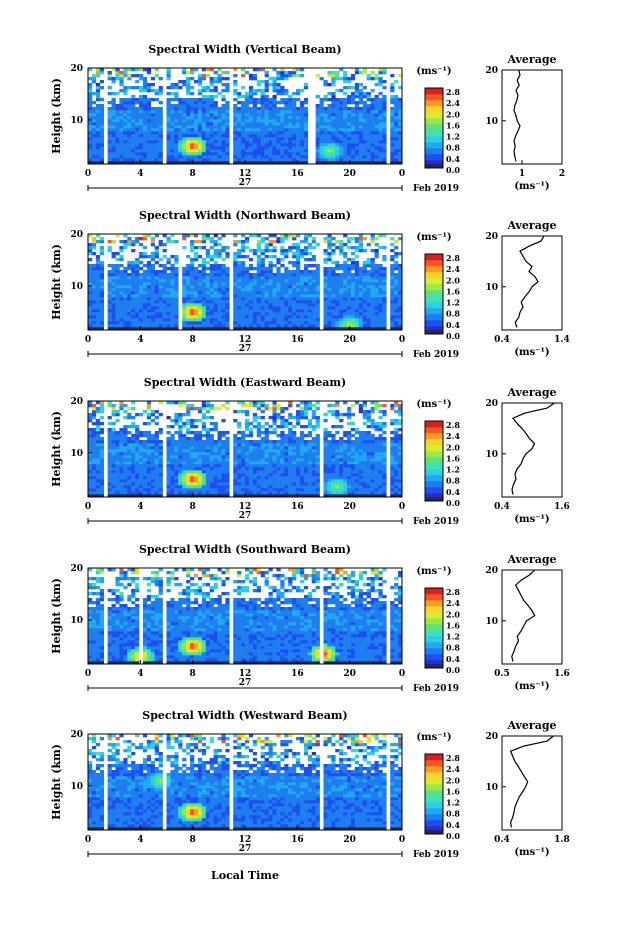 The image size is (623, 929). What do you see at coordinates (434, 294) in the screenshot?
I see `colorbar-frame` at bounding box center [434, 294].